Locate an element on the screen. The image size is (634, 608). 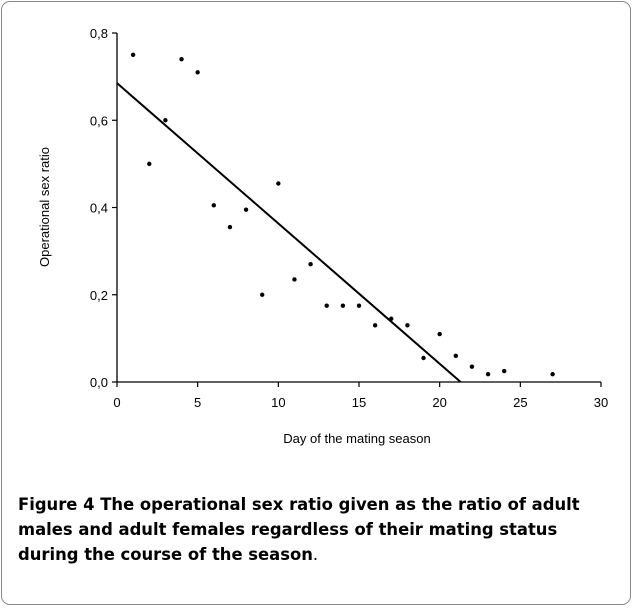
figure-label: Figure 4 is located at coordinates (56, 504).